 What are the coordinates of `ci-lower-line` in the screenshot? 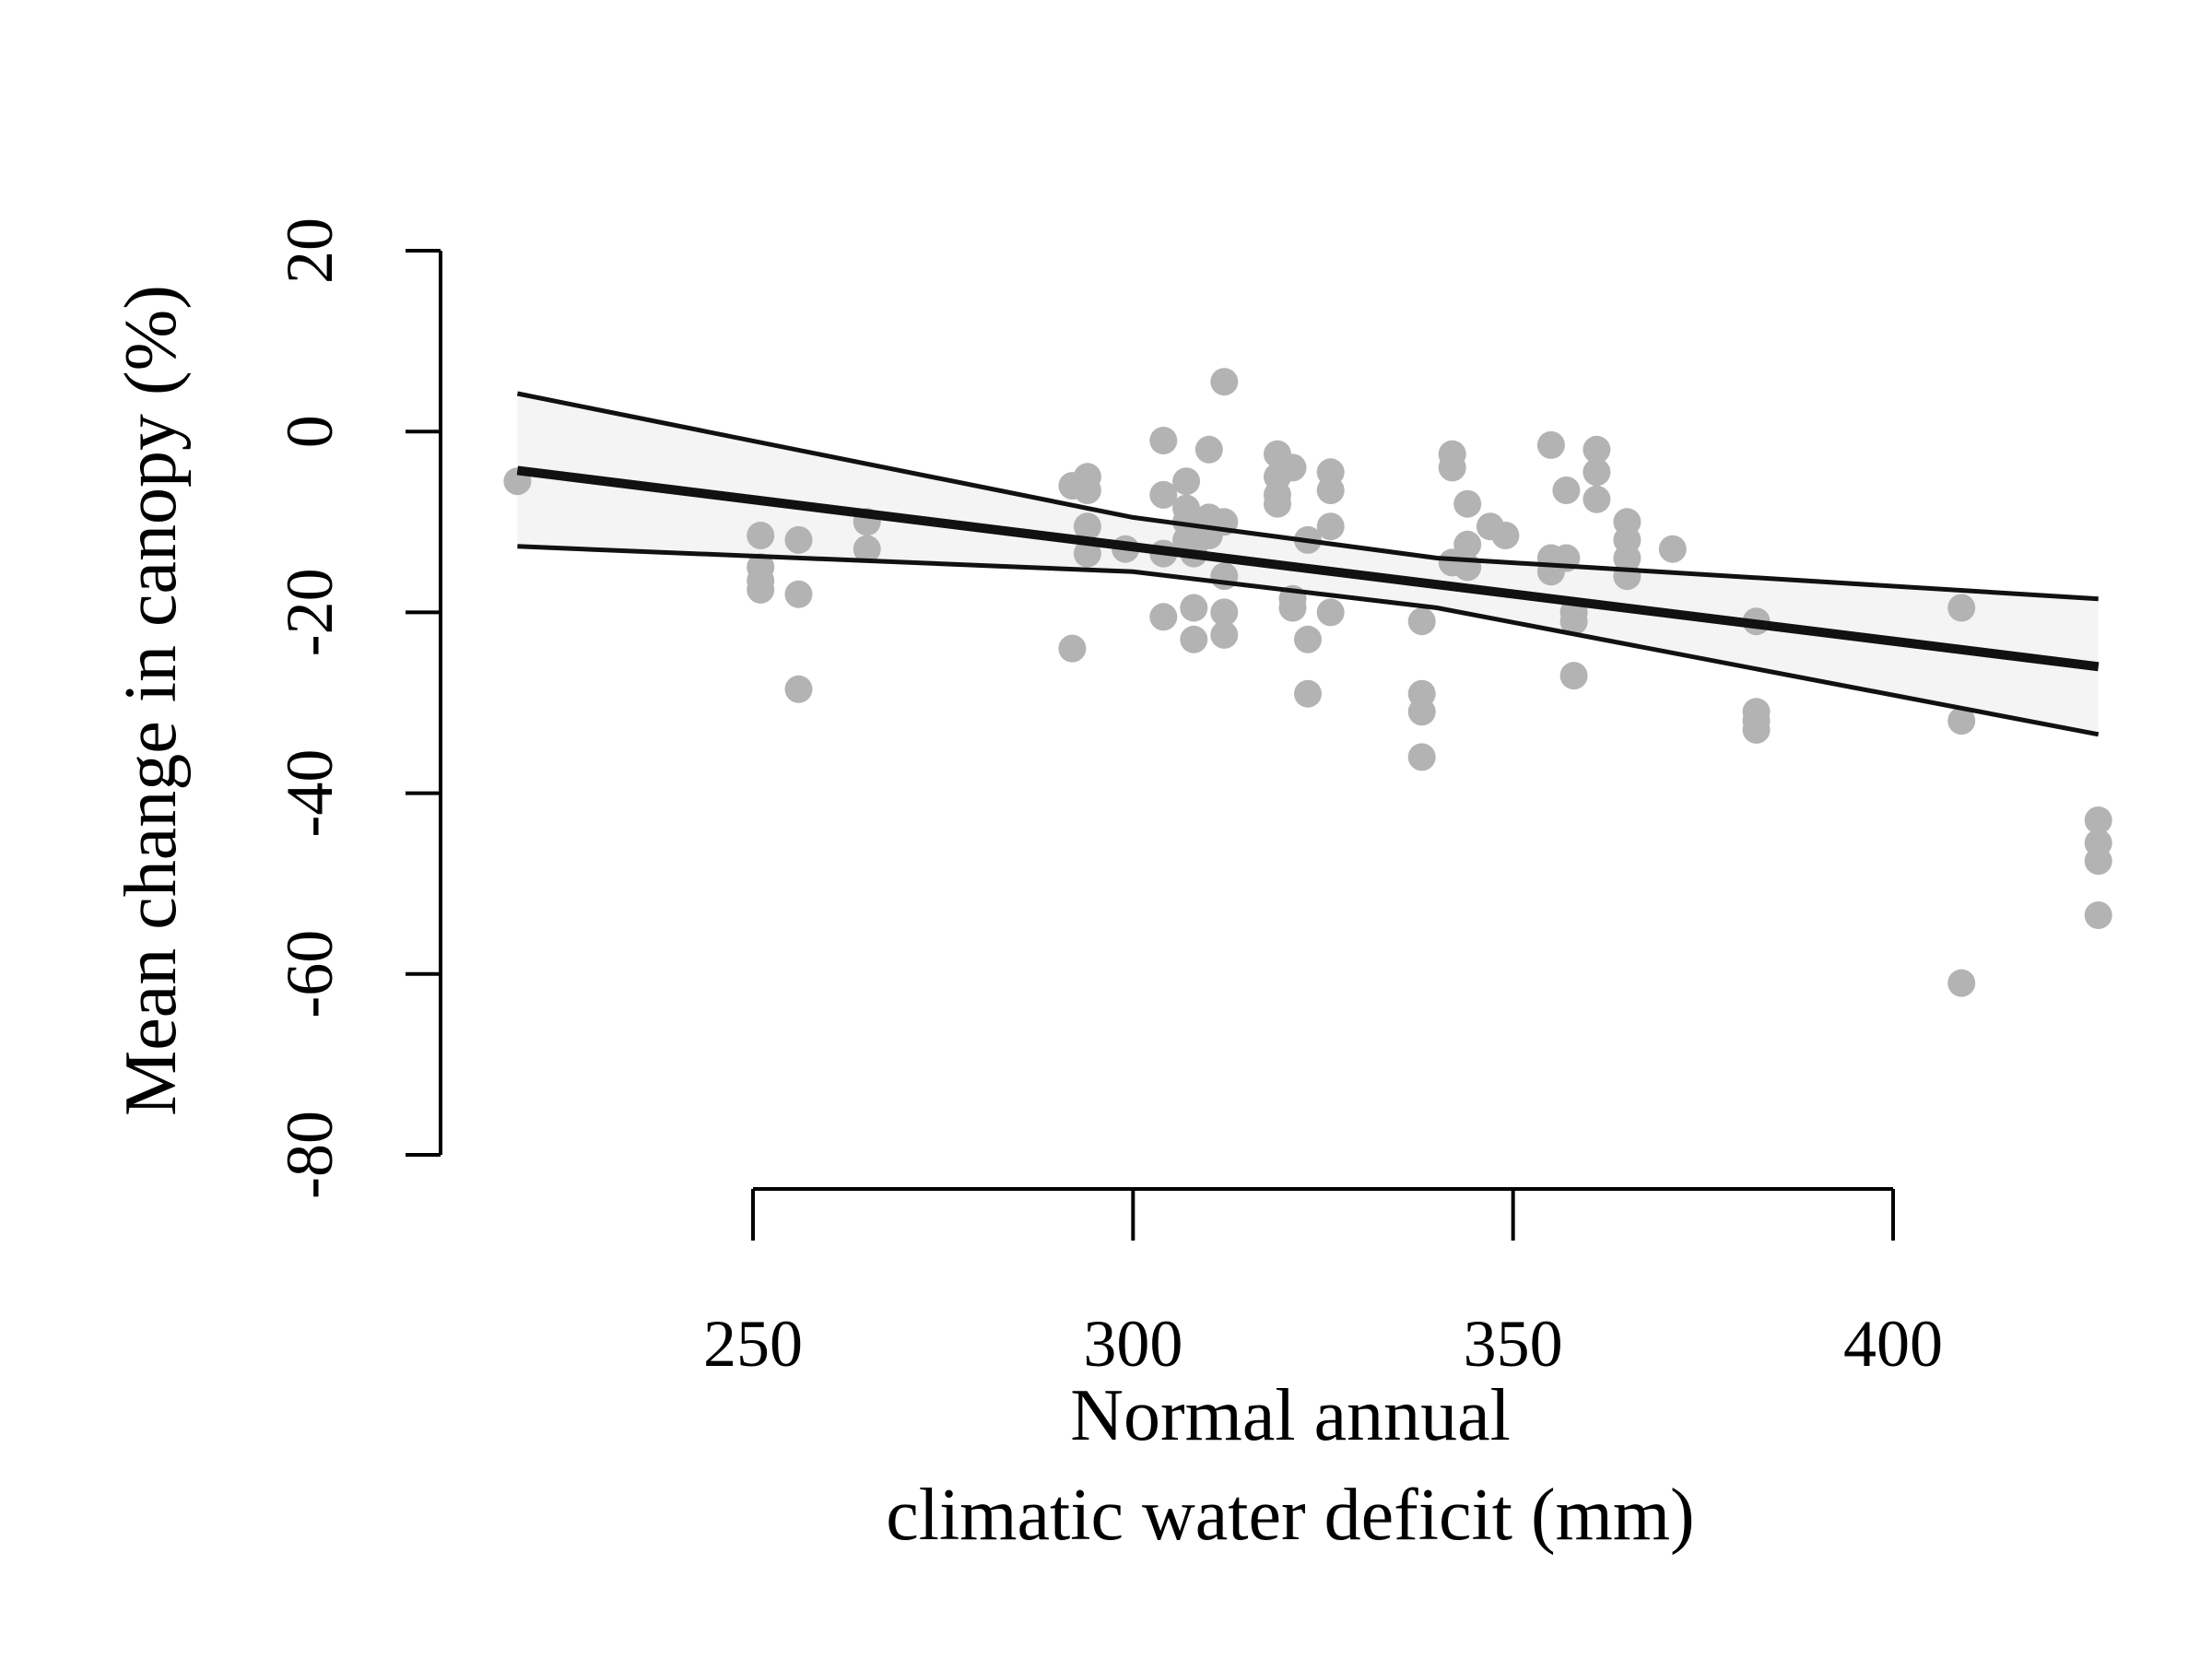 It's located at (1308, 640).